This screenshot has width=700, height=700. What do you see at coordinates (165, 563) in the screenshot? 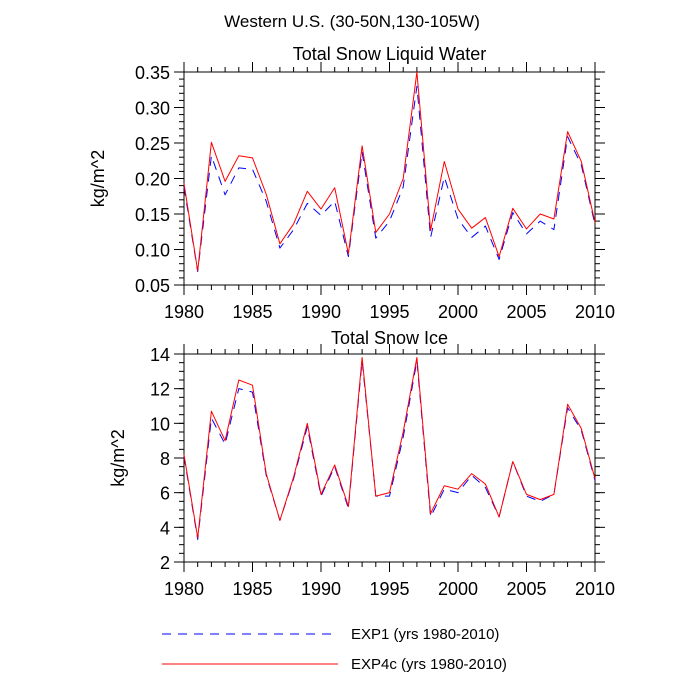
I see `y-tick-label: 2` at bounding box center [165, 563].